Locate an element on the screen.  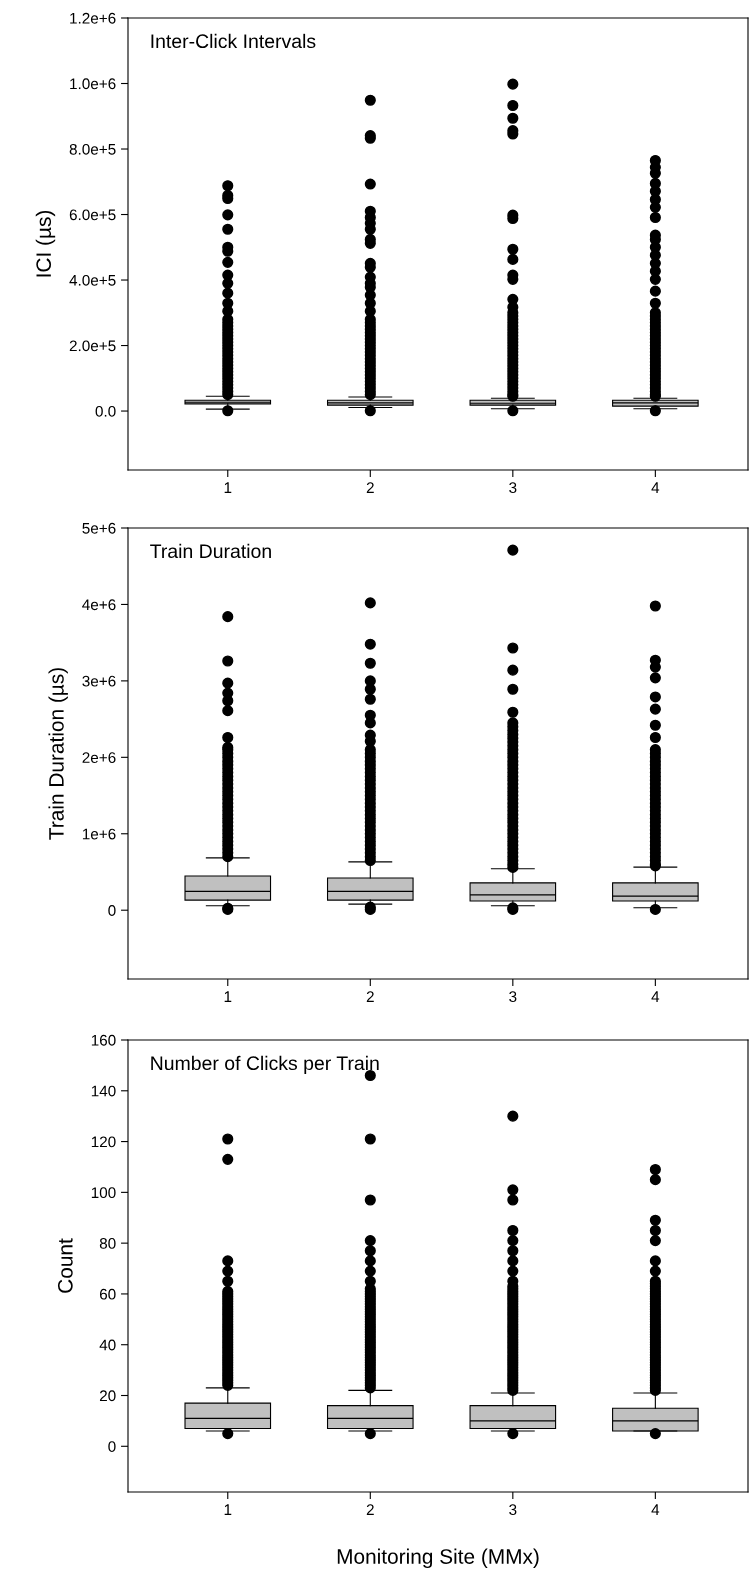
y-tick-label: 5e+6 is located at coordinates (99, 528).